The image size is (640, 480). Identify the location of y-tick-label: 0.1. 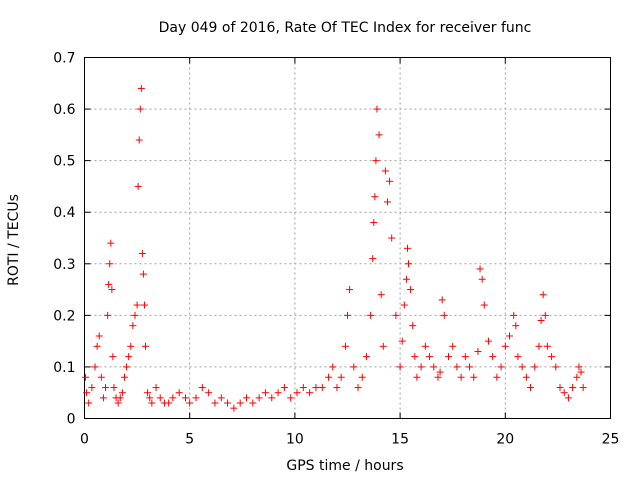
(64, 368).